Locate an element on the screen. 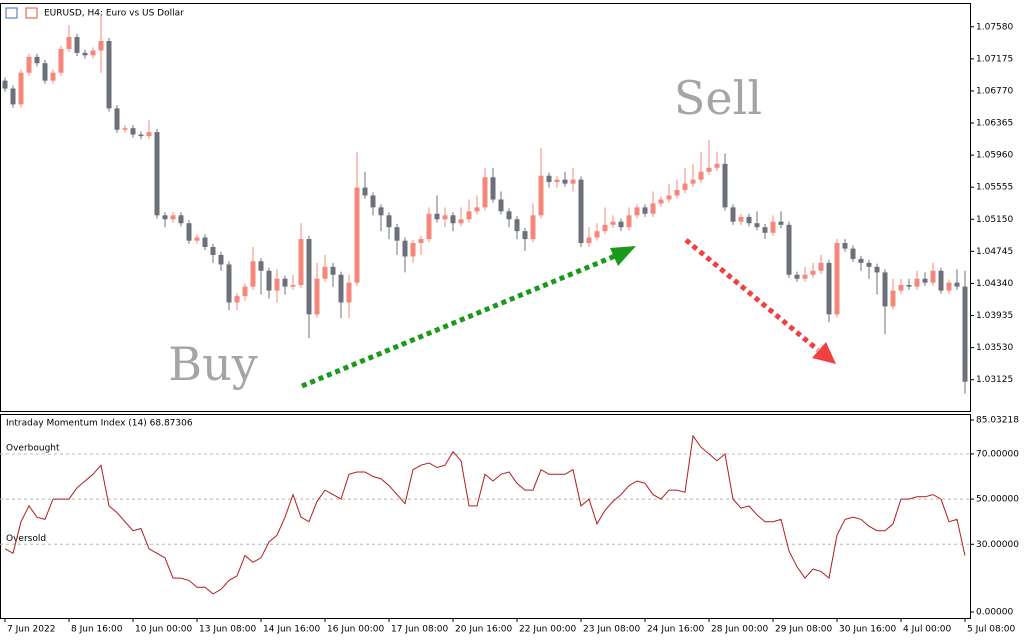  buy-arrow is located at coordinates (458, 321).